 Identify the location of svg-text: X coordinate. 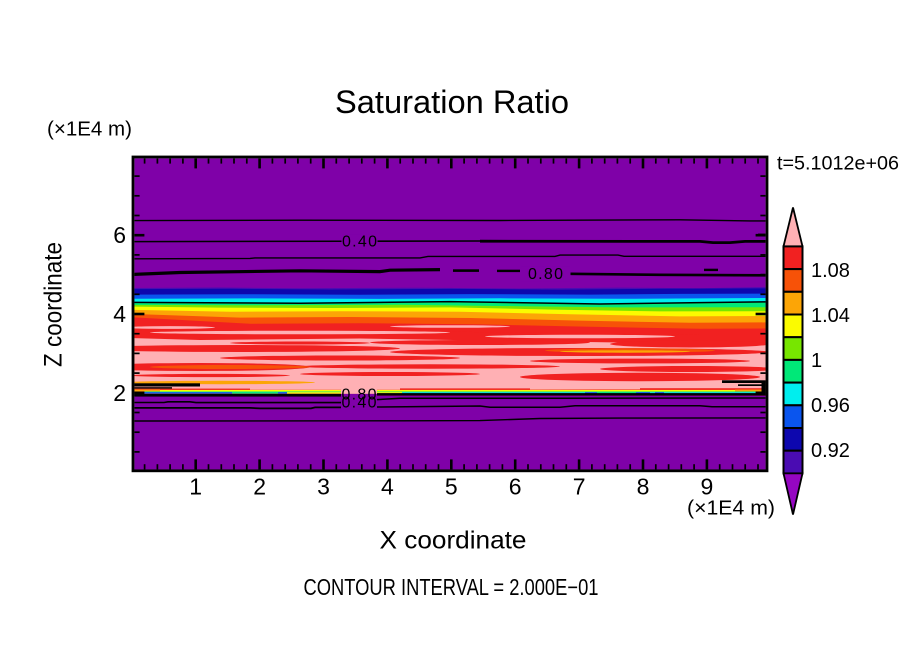
(453, 540).